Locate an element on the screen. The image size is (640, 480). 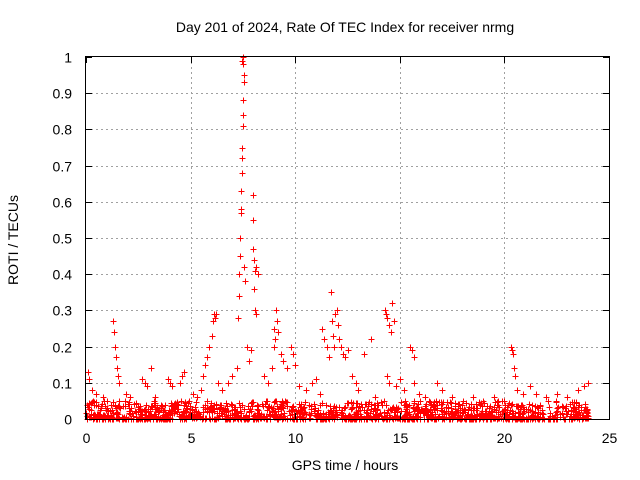
x-tick-label: 5 is located at coordinates (192, 438).